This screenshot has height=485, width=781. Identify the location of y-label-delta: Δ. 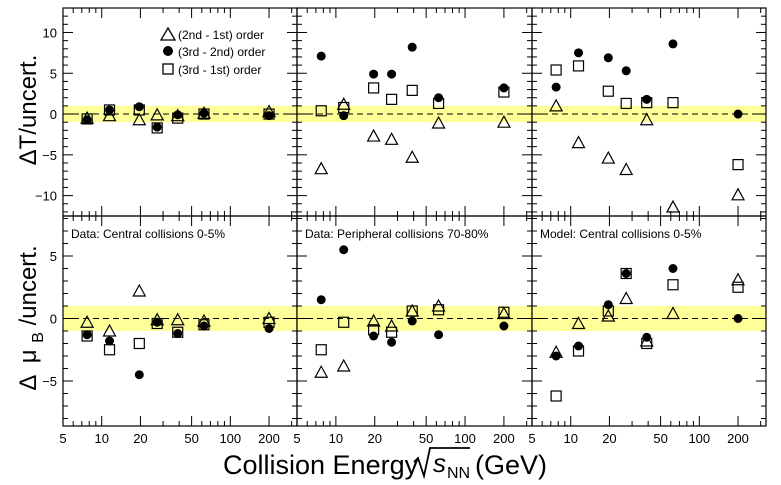
(28, 383).